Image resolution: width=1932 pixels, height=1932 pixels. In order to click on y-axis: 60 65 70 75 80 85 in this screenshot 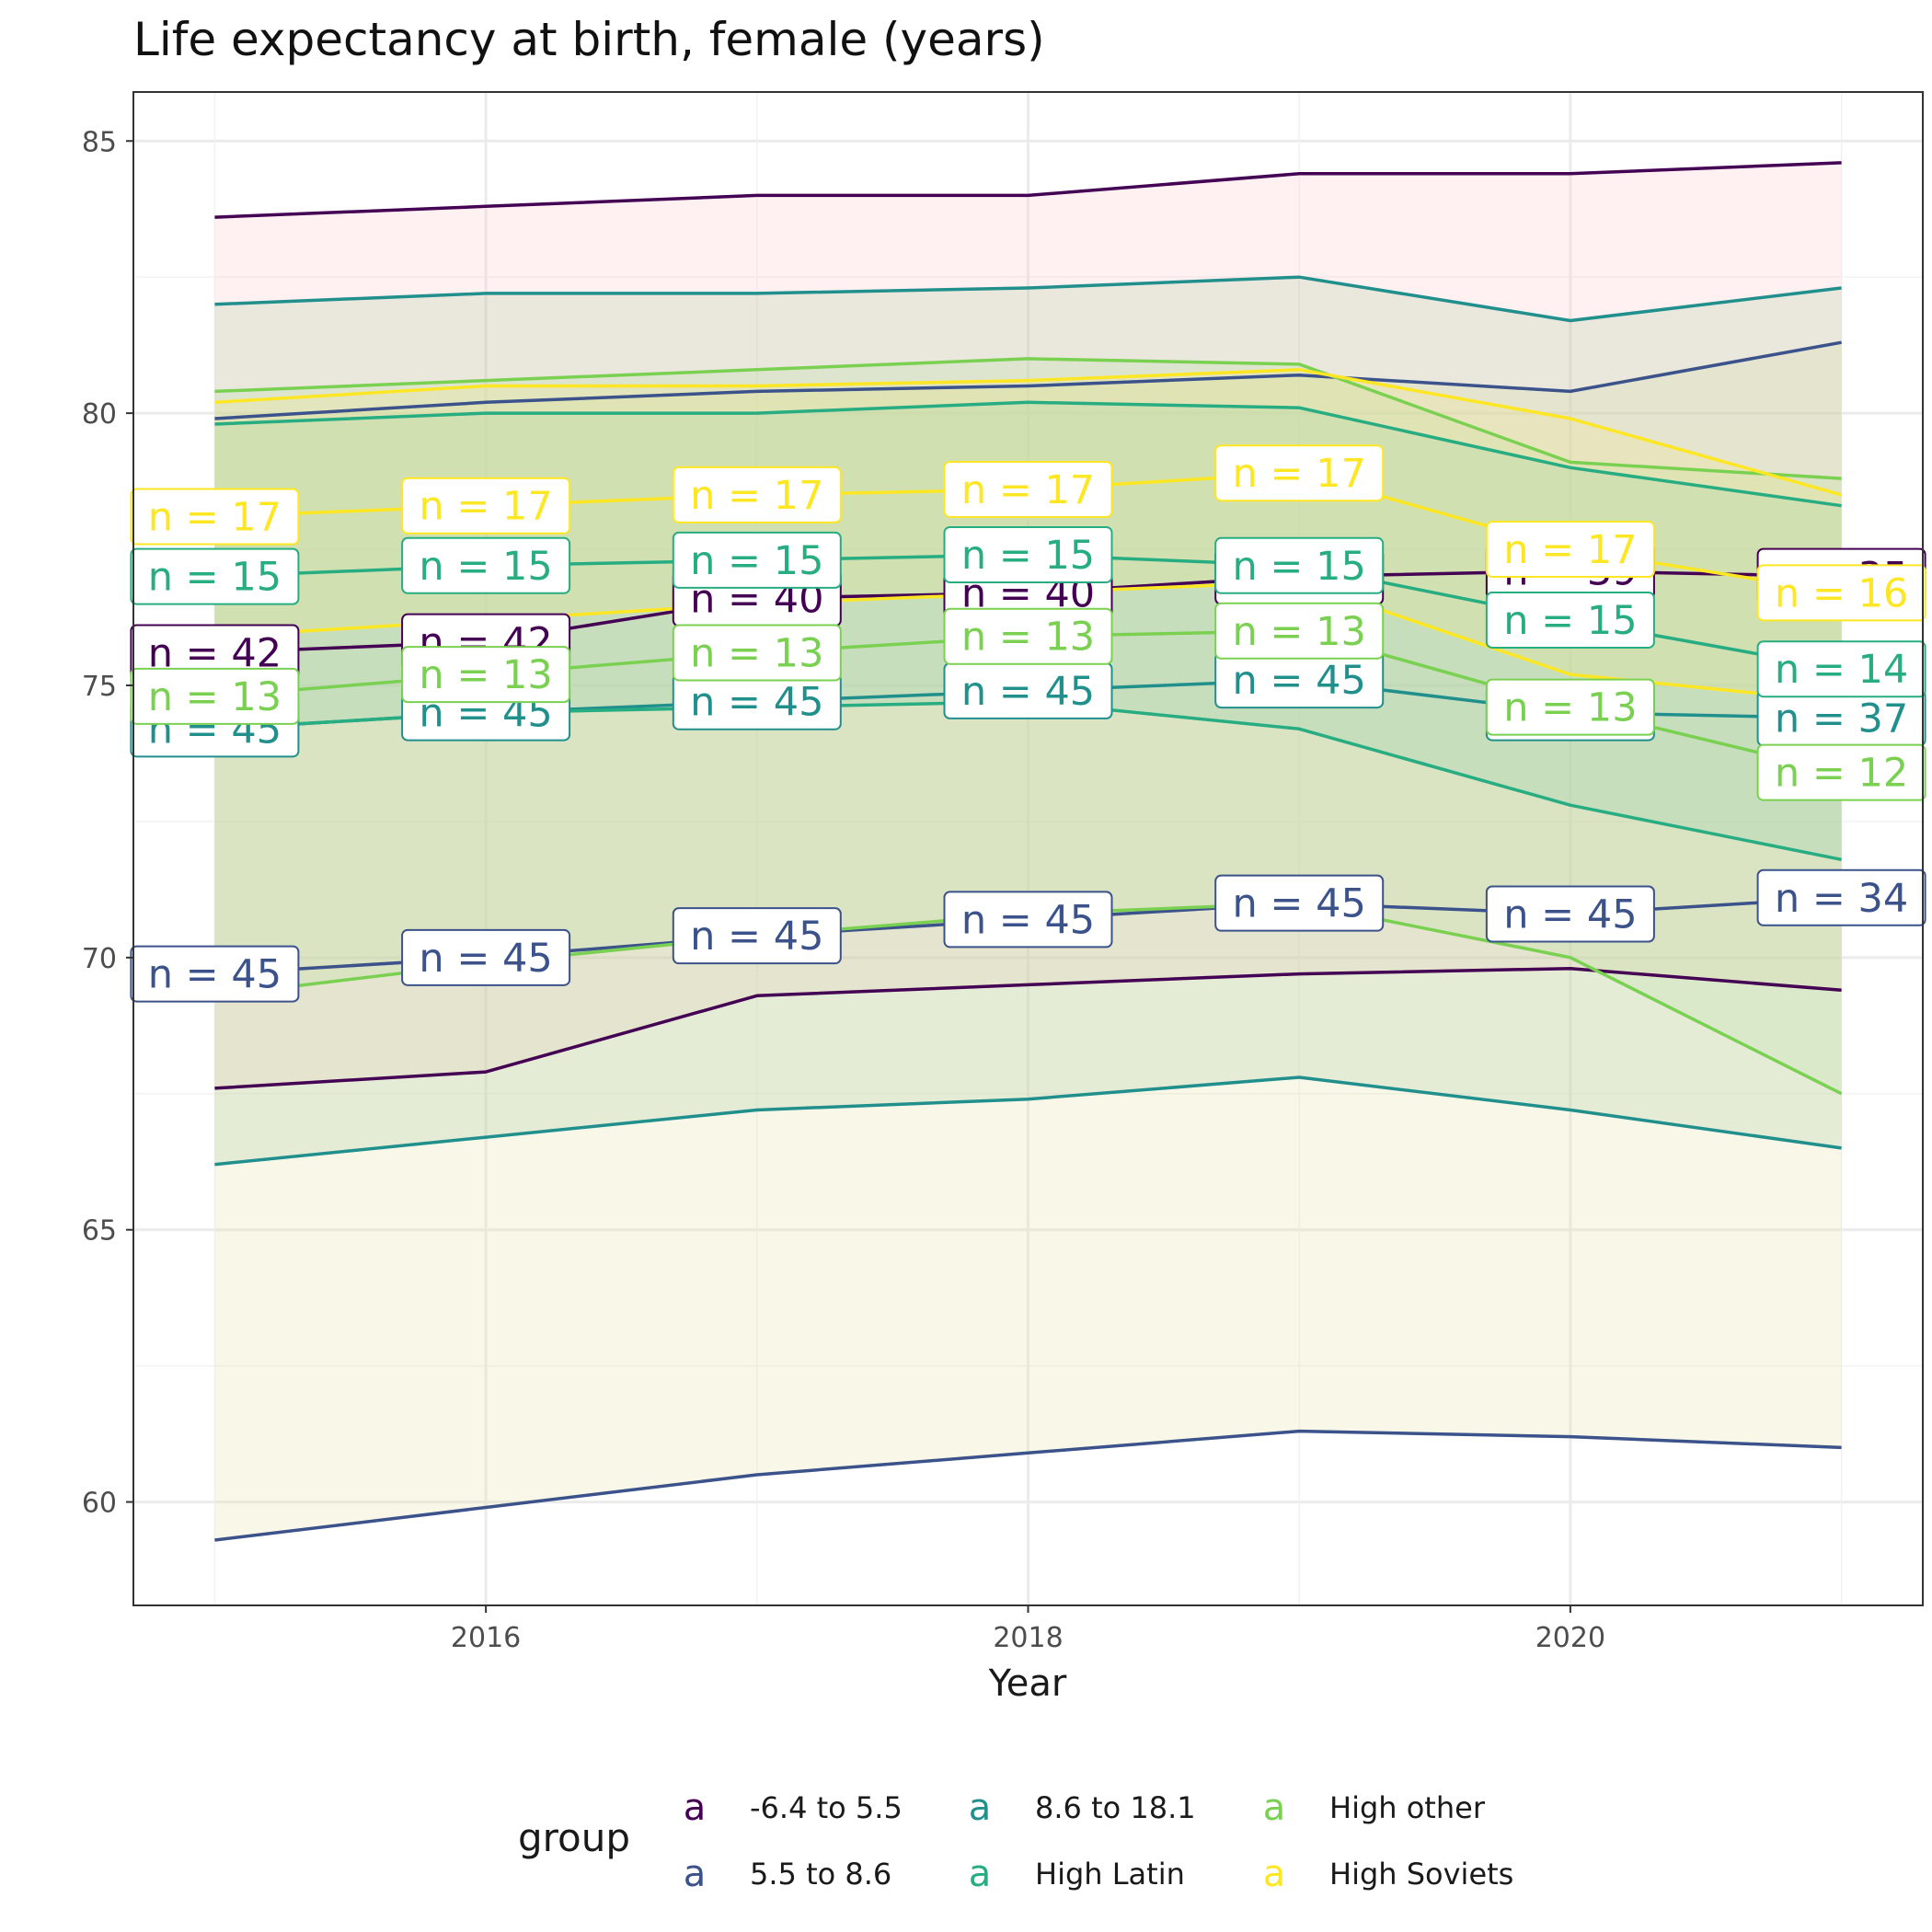, I will do `click(107, 823)`.